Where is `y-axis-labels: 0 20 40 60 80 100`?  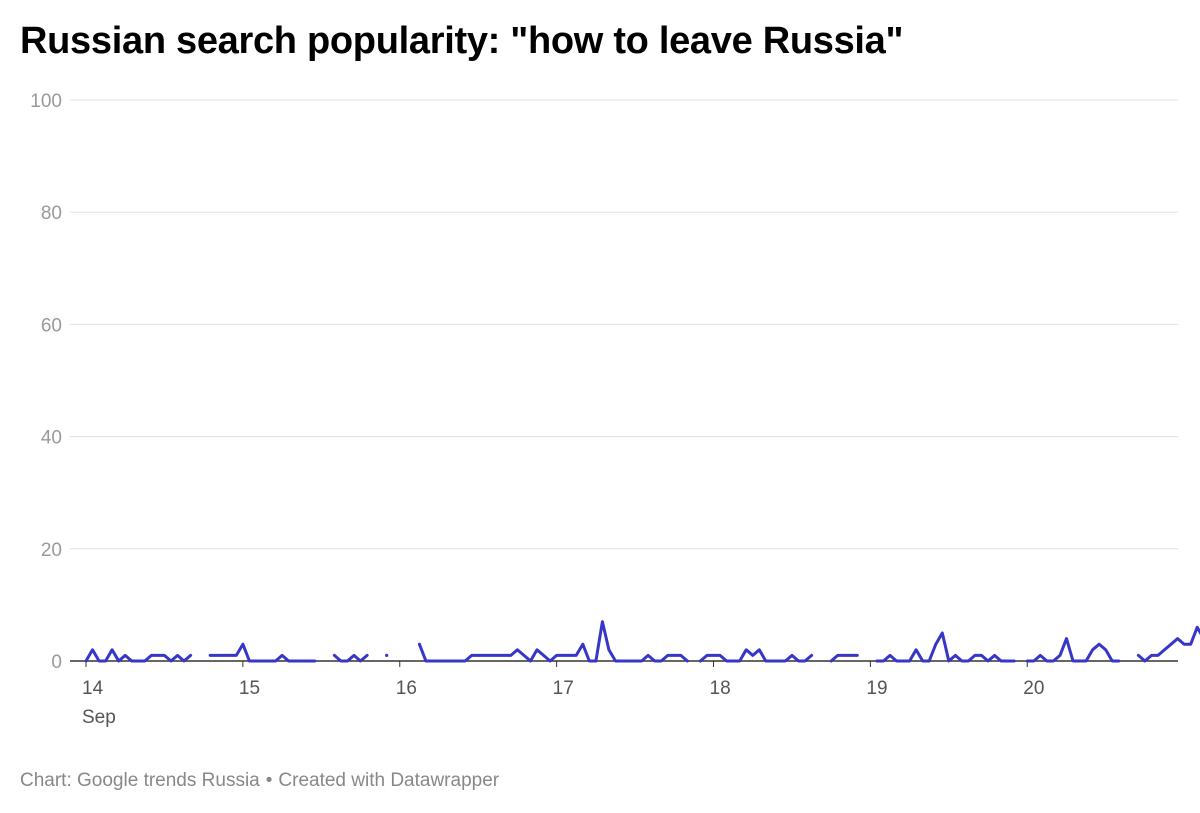
y-axis-labels: 0 20 40 60 80 100 is located at coordinates (46, 382).